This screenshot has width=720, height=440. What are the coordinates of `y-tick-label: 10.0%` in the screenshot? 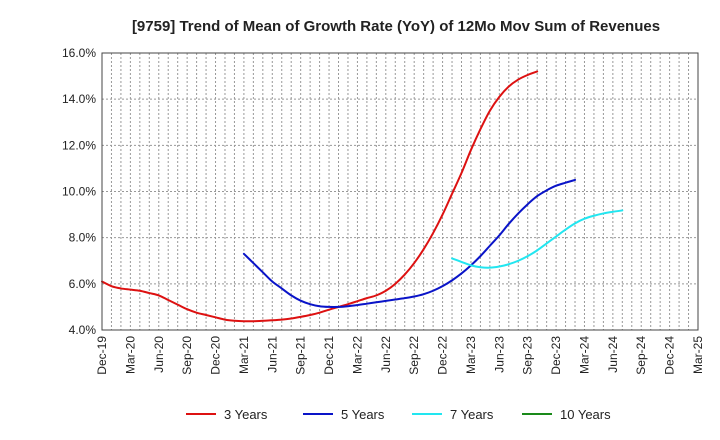 It's located at (79, 192).